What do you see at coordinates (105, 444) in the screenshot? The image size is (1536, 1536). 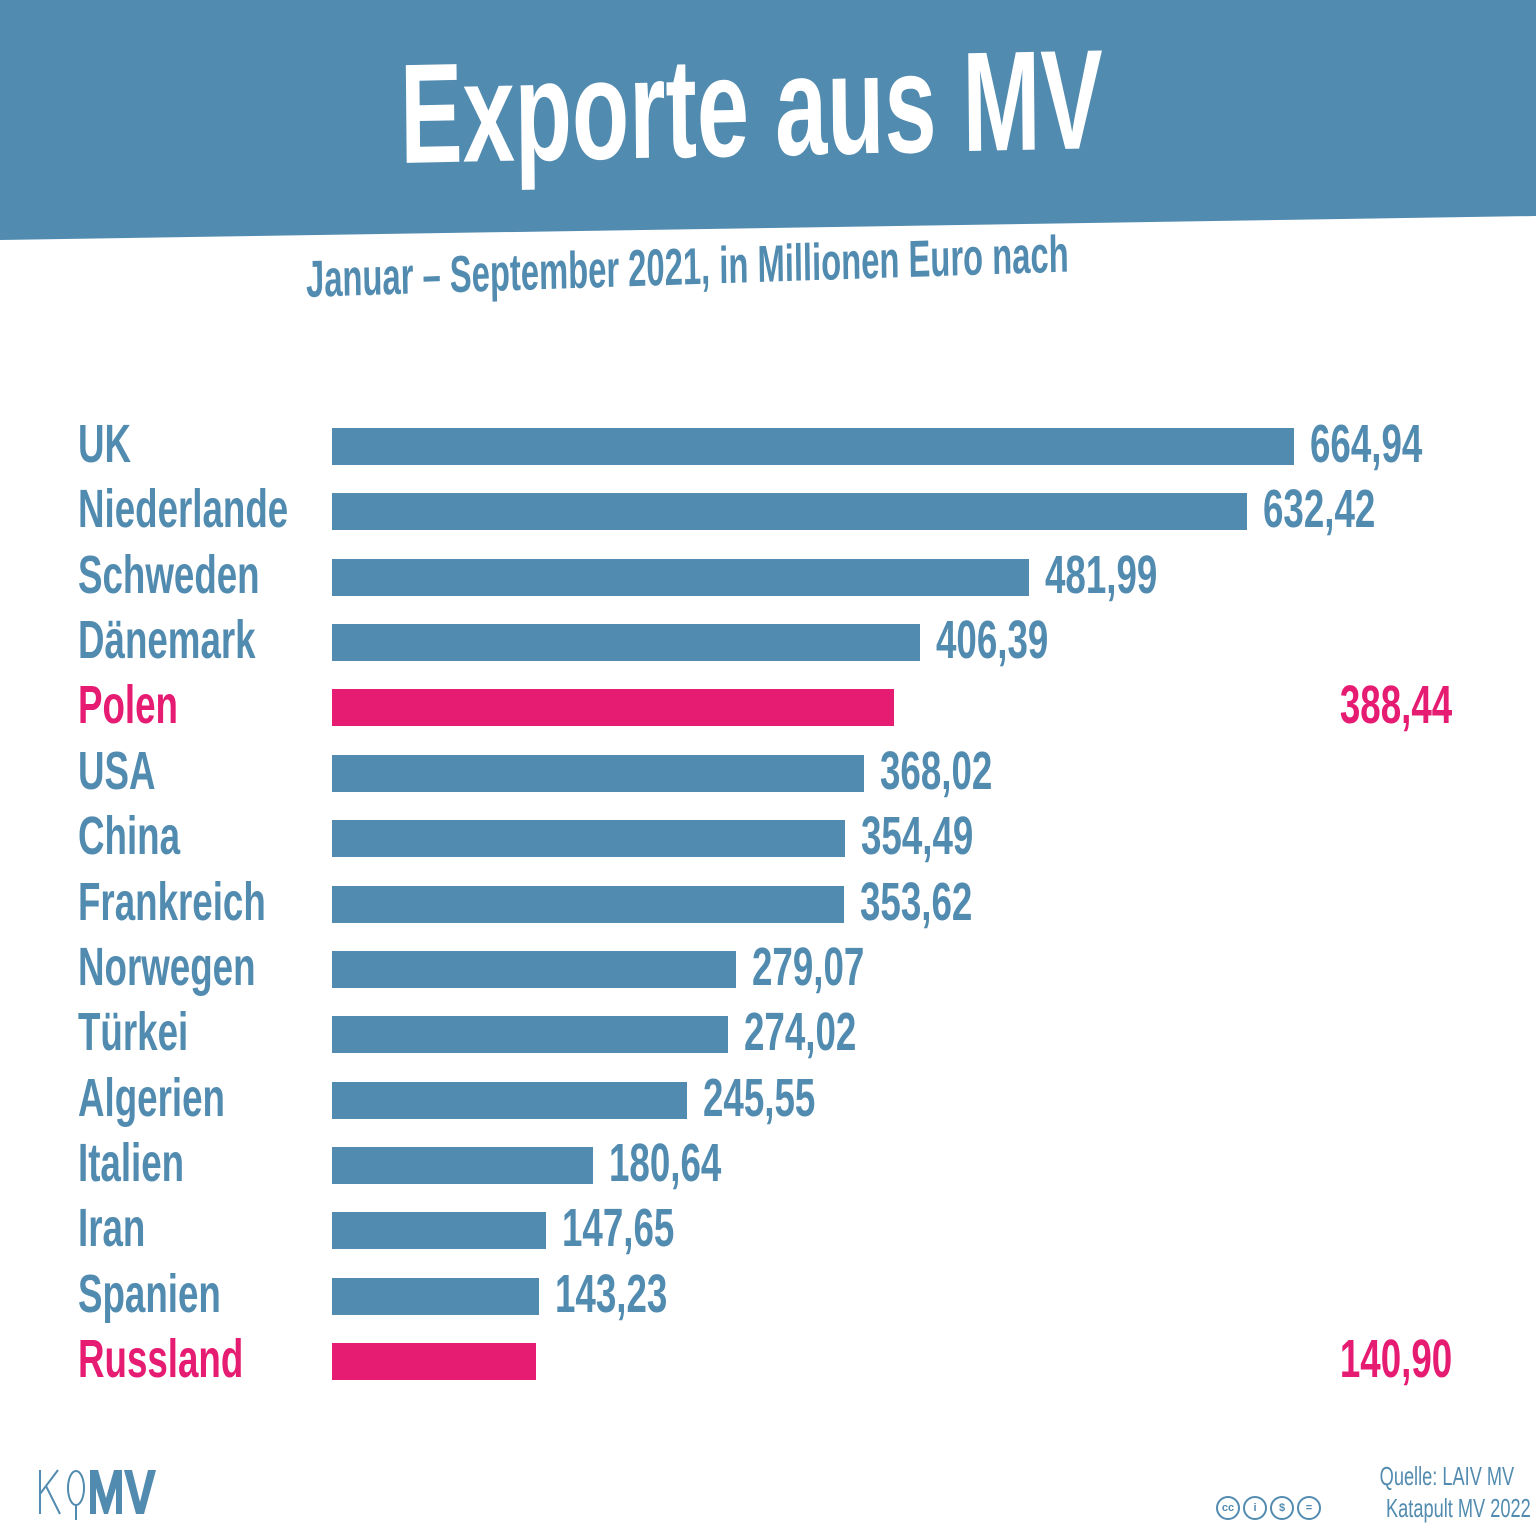 I see `category-label: UK` at bounding box center [105, 444].